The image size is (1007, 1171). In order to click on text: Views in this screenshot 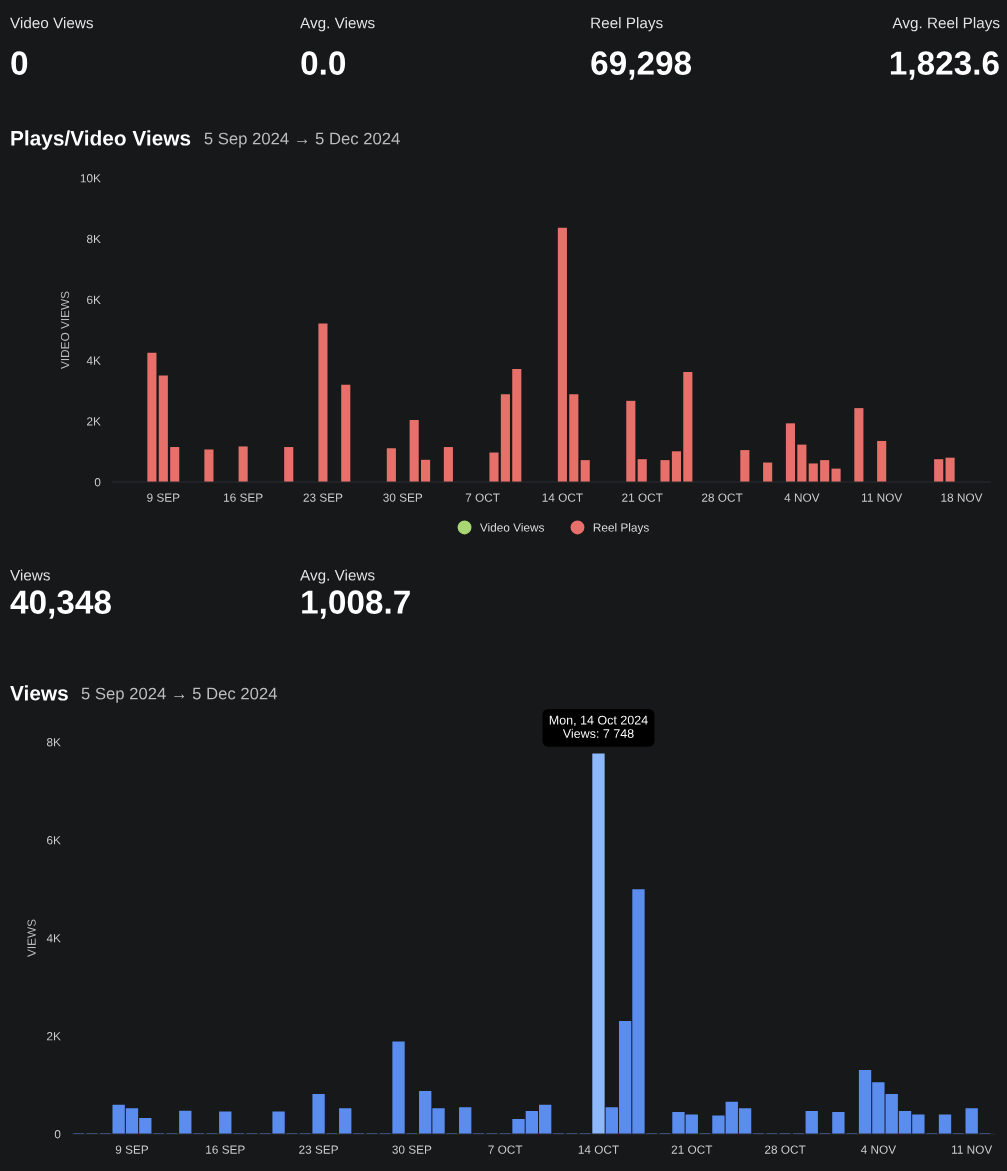, I will do `click(30, 575)`.